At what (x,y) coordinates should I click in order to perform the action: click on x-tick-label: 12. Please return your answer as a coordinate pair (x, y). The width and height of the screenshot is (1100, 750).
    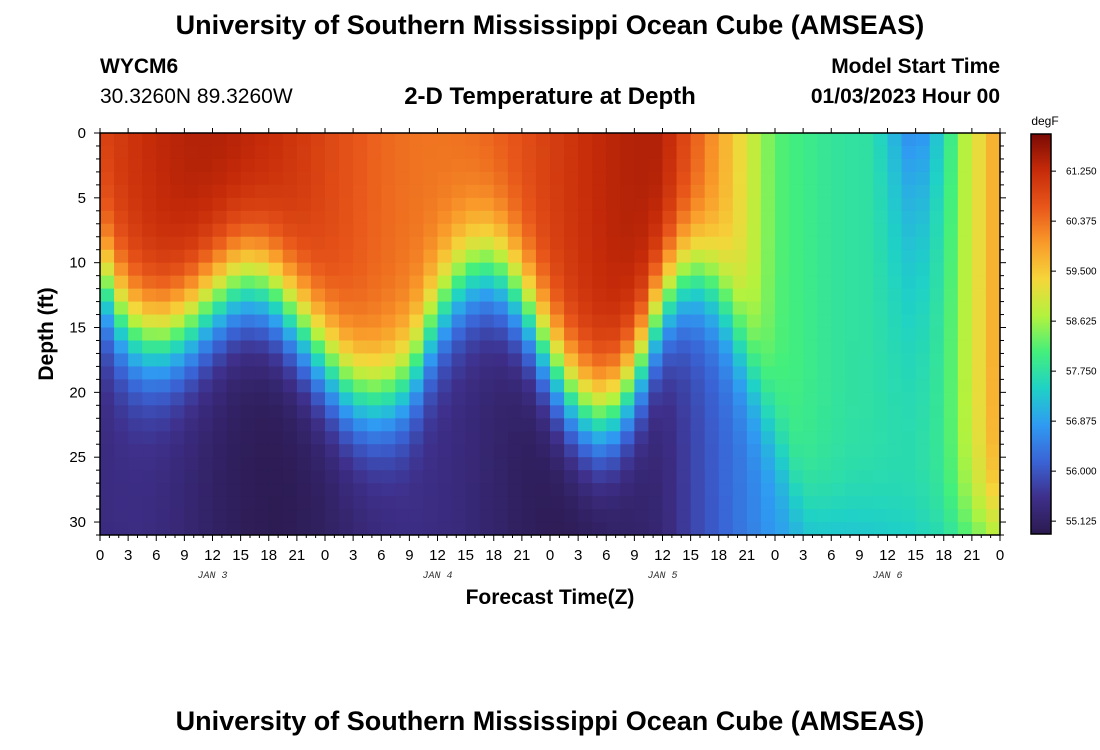
    Looking at the image, I should click on (887, 555).